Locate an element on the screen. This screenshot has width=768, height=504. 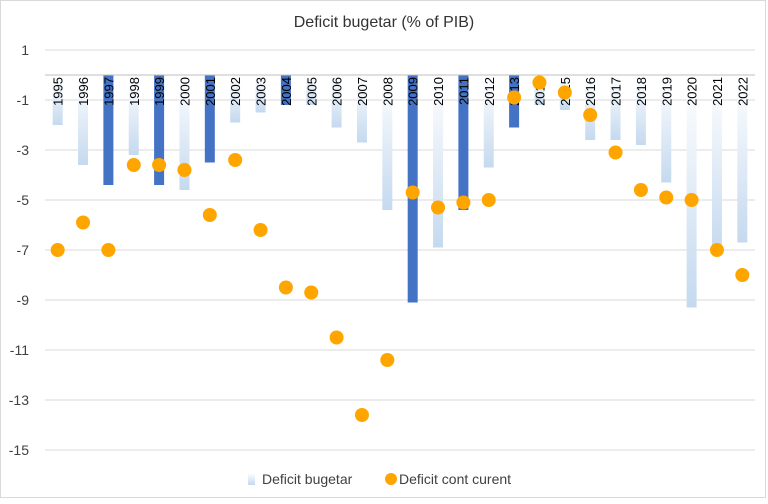
y-axis: 1 -1 -3 -5 -7 -9 -11 -13 -15 is located at coordinates (19, 250).